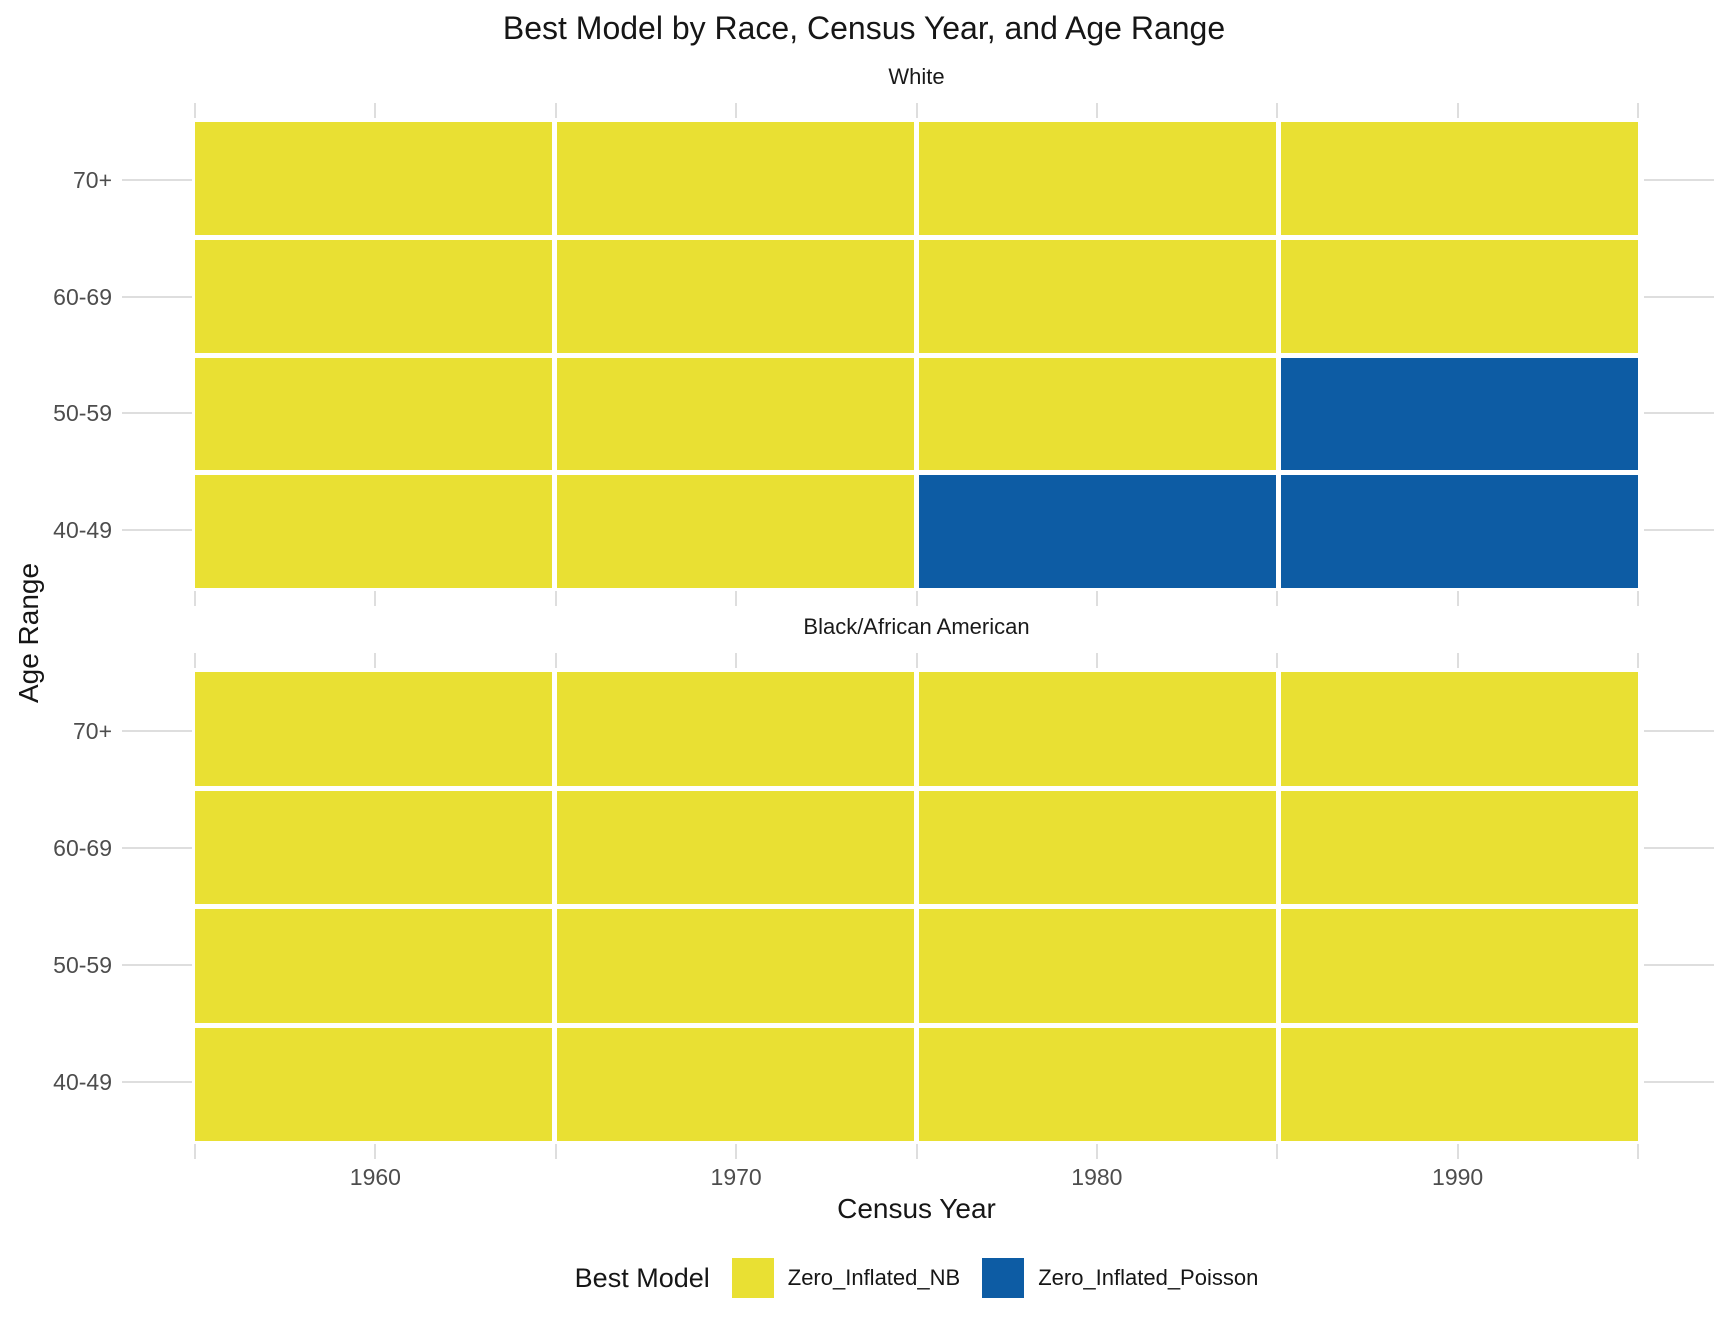 The image size is (1728, 1344). What do you see at coordinates (1459, 531) in the screenshot?
I see `tile-White-40-49-1990` at bounding box center [1459, 531].